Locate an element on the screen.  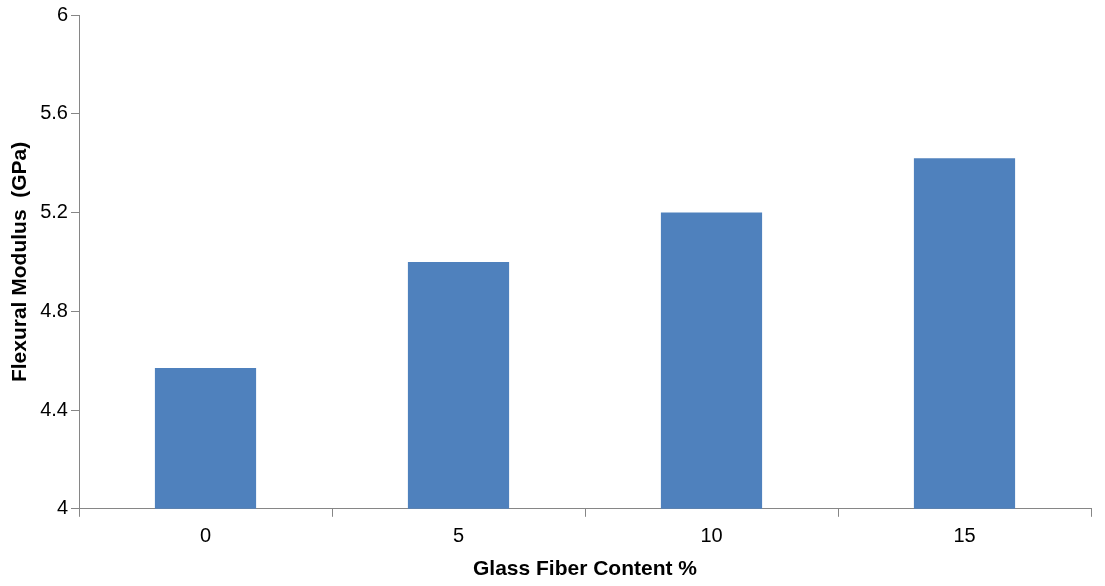
x-tick-label: 0 is located at coordinates (205, 535).